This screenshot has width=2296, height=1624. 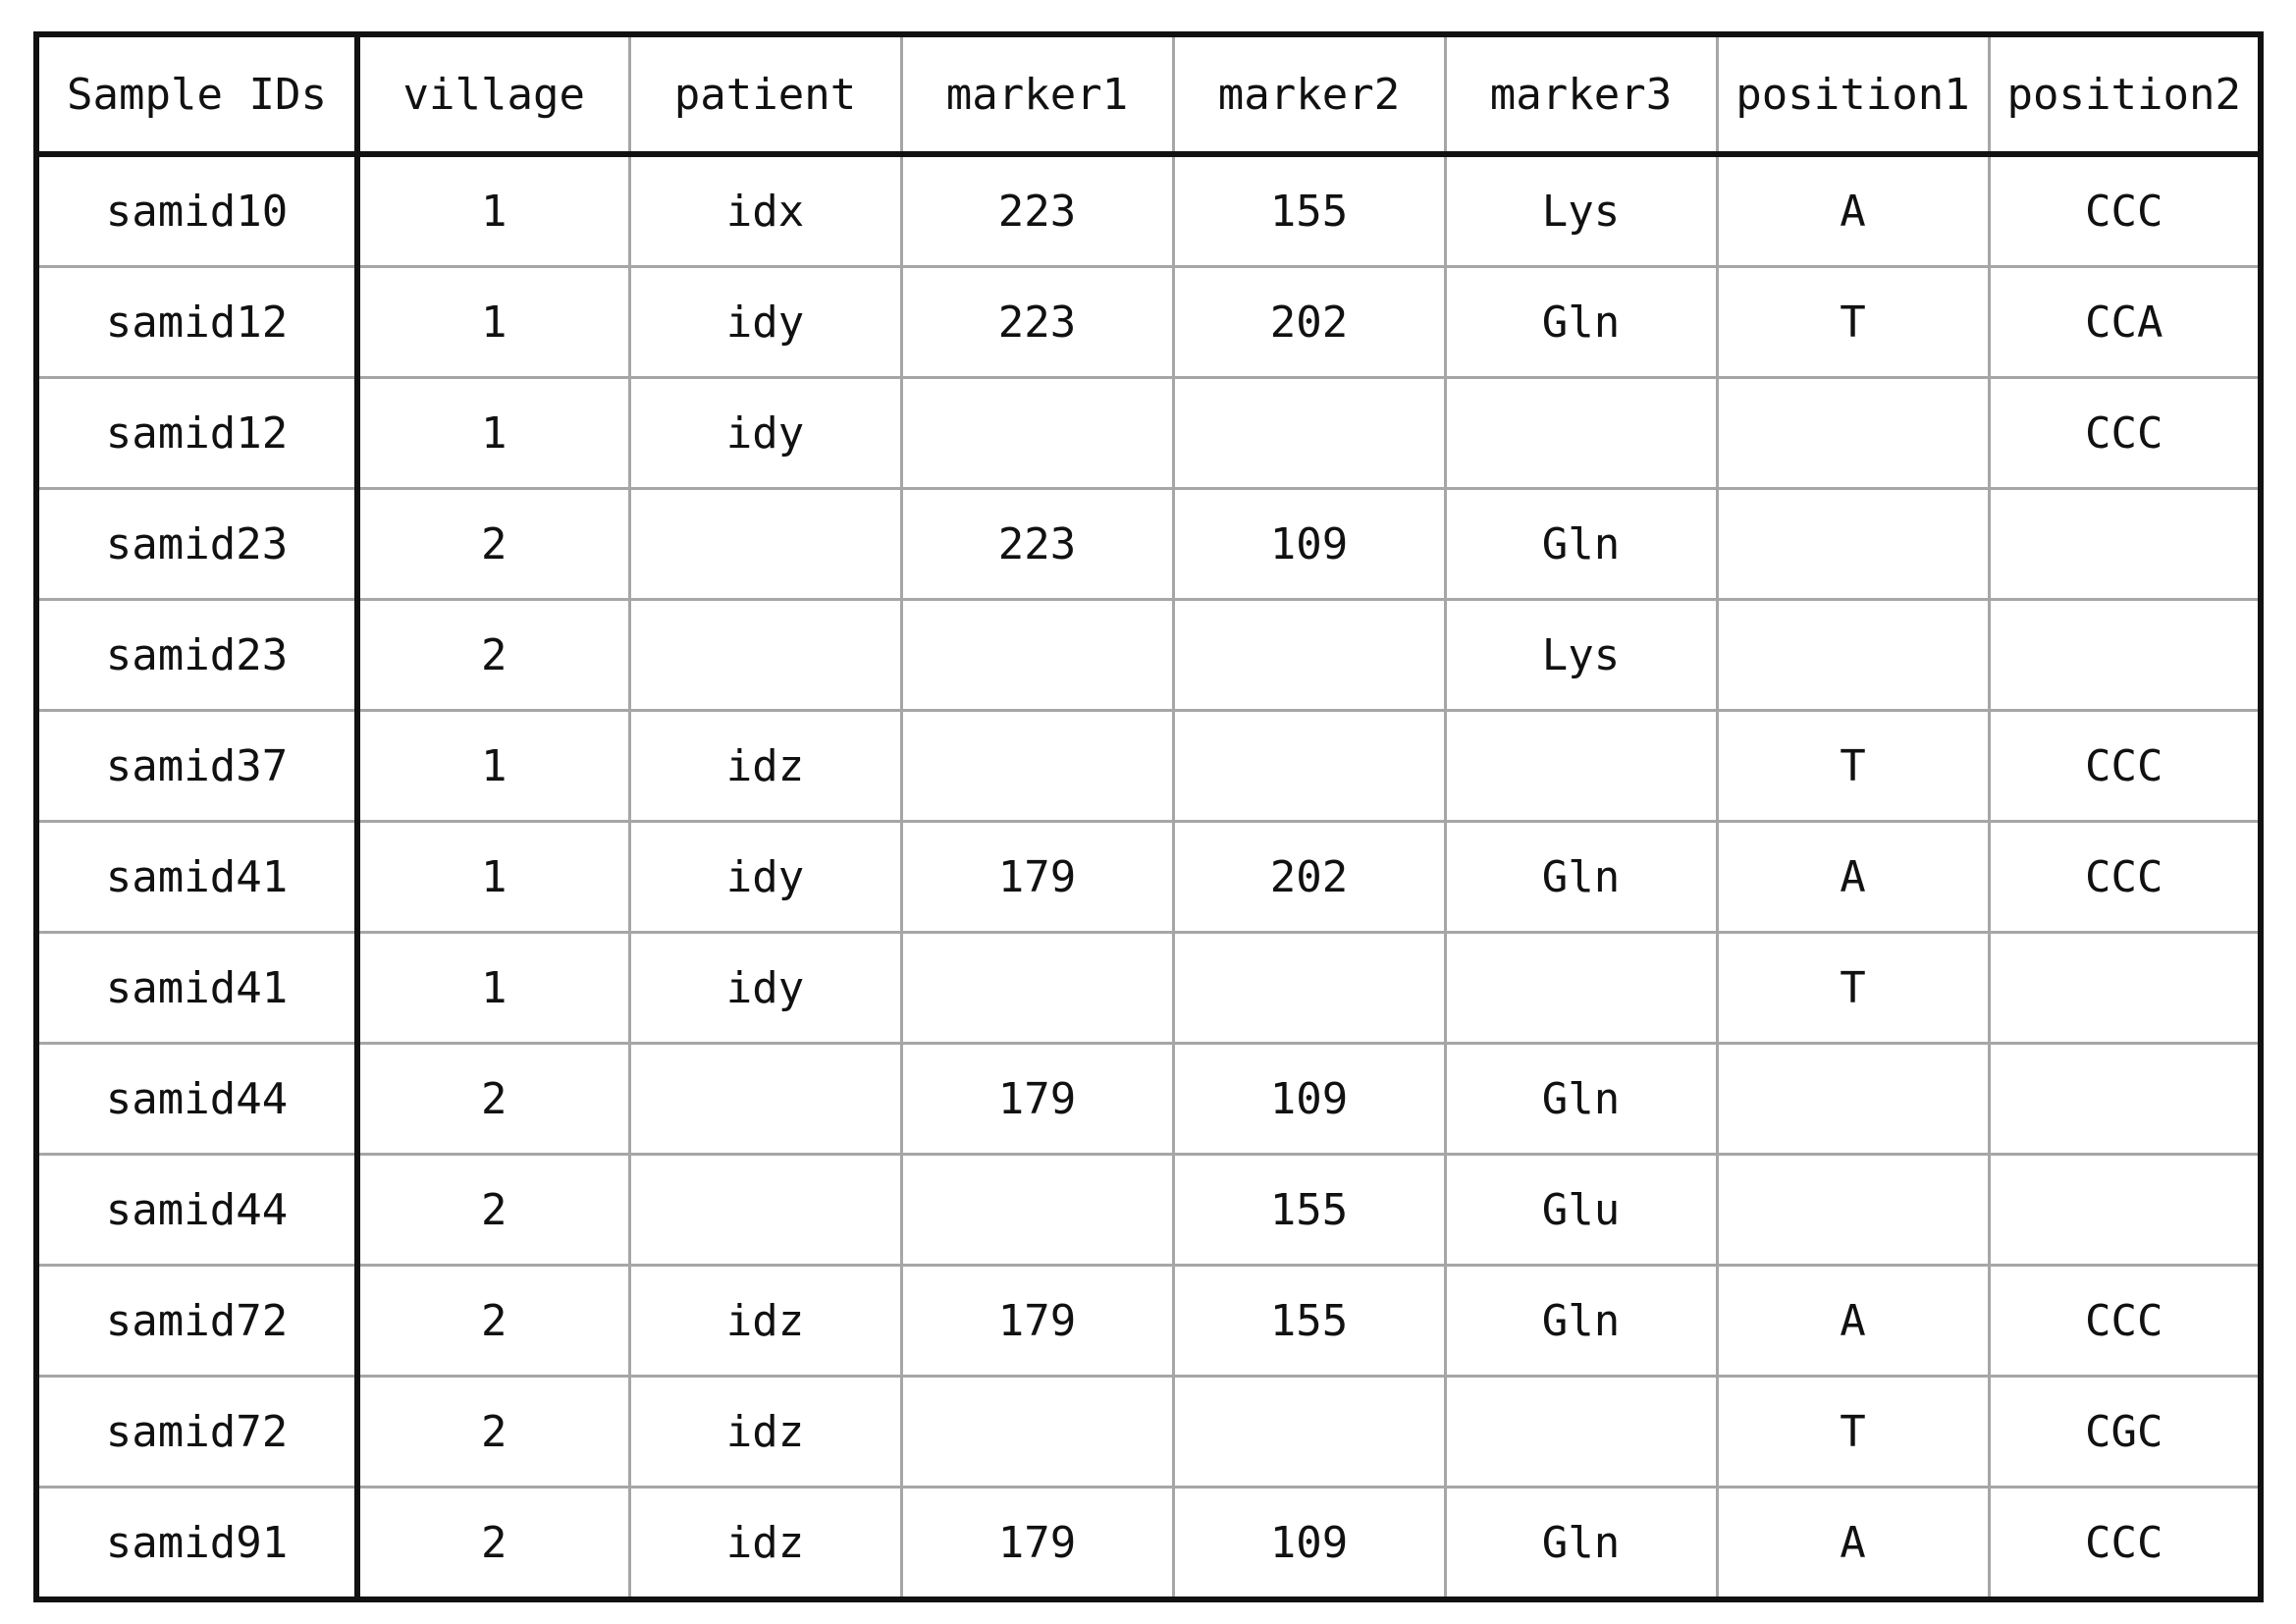 What do you see at coordinates (1852, 95) in the screenshot?
I see `column-header-position1: position1` at bounding box center [1852, 95].